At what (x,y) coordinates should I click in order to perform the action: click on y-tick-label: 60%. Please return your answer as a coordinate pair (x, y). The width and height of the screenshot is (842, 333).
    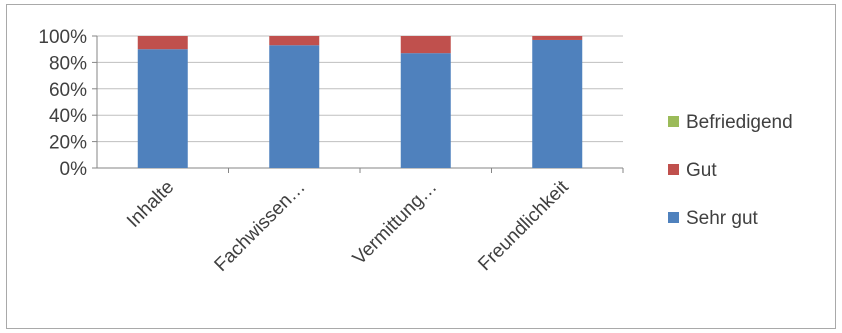
    Looking at the image, I should click on (68, 90).